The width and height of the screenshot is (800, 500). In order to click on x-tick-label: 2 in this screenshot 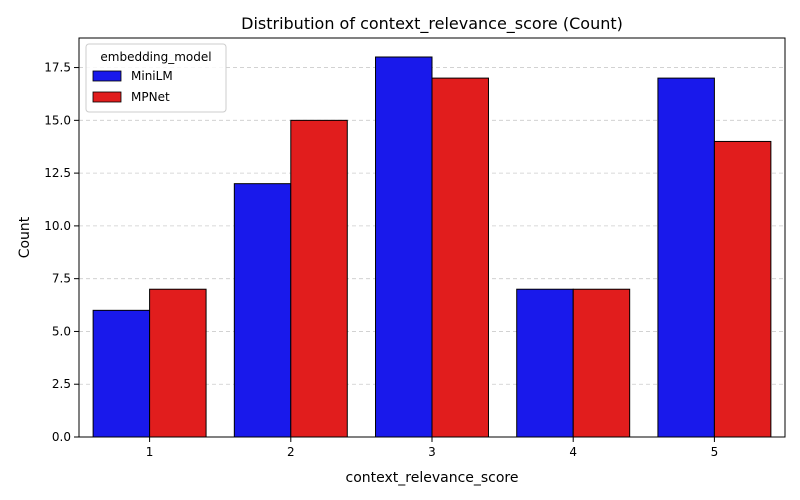, I will do `click(291, 452)`.